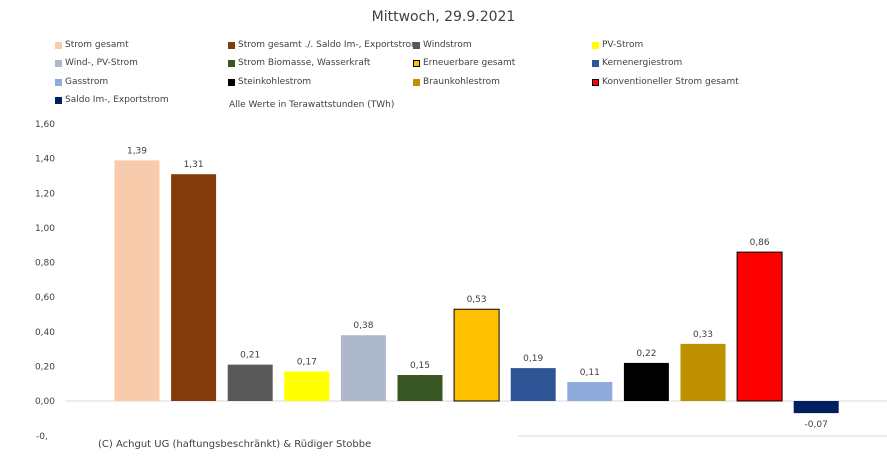 Image resolution: width=887 pixels, height=460 pixels. I want to click on legend-item: Strom gesamt ./. Saldo Im-, Exportstrom, so click(324, 45).